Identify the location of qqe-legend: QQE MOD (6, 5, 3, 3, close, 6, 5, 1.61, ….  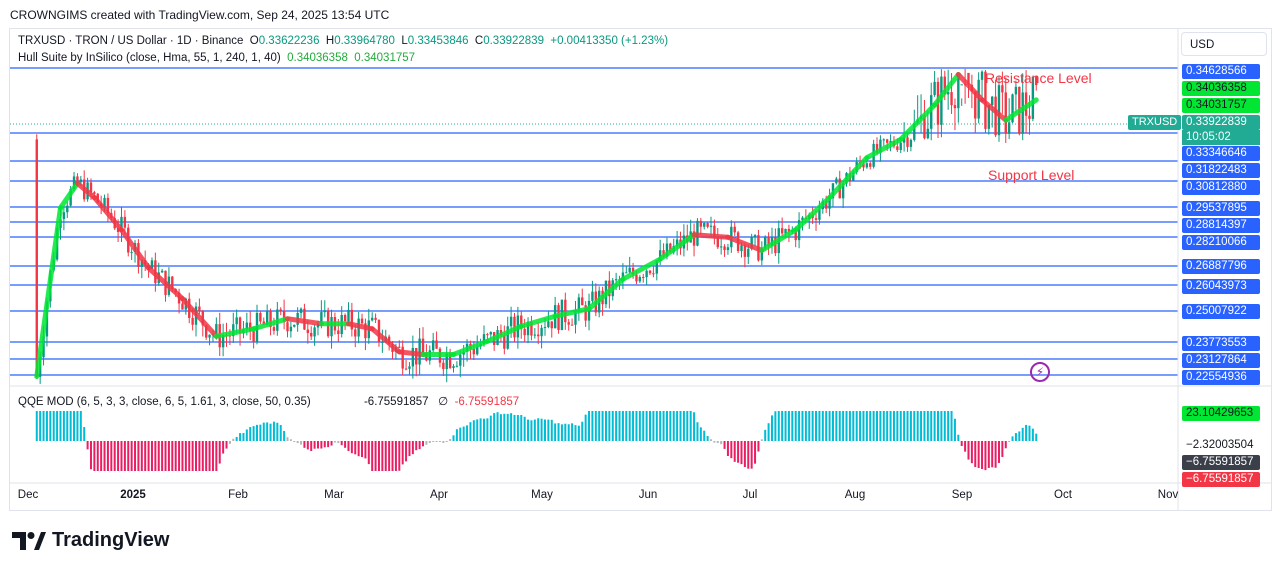
(268, 401).